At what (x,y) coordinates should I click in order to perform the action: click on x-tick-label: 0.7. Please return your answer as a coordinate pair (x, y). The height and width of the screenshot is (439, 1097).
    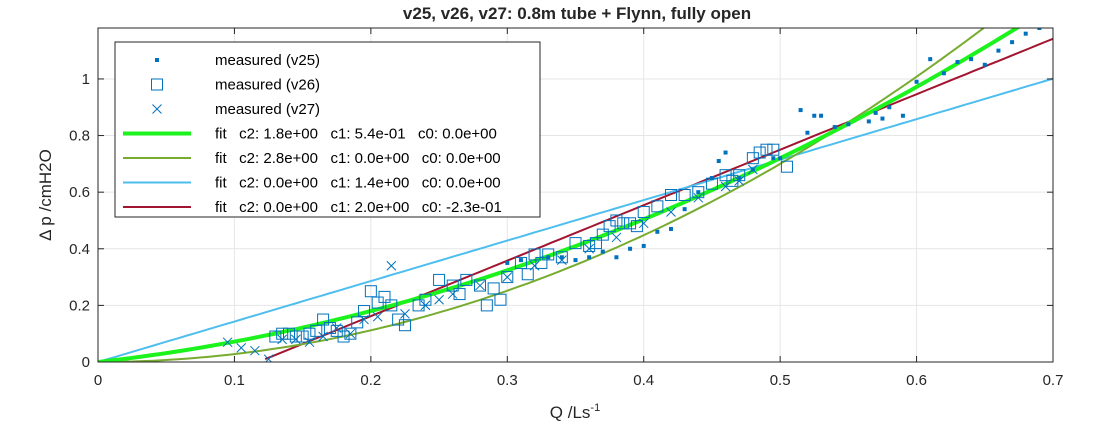
    Looking at the image, I should click on (1053, 380).